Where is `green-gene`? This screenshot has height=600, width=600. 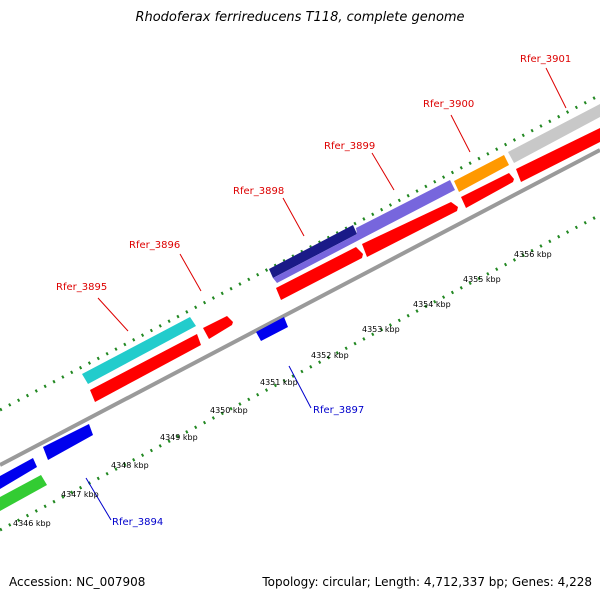
green-gene is located at coordinates (23, 493).